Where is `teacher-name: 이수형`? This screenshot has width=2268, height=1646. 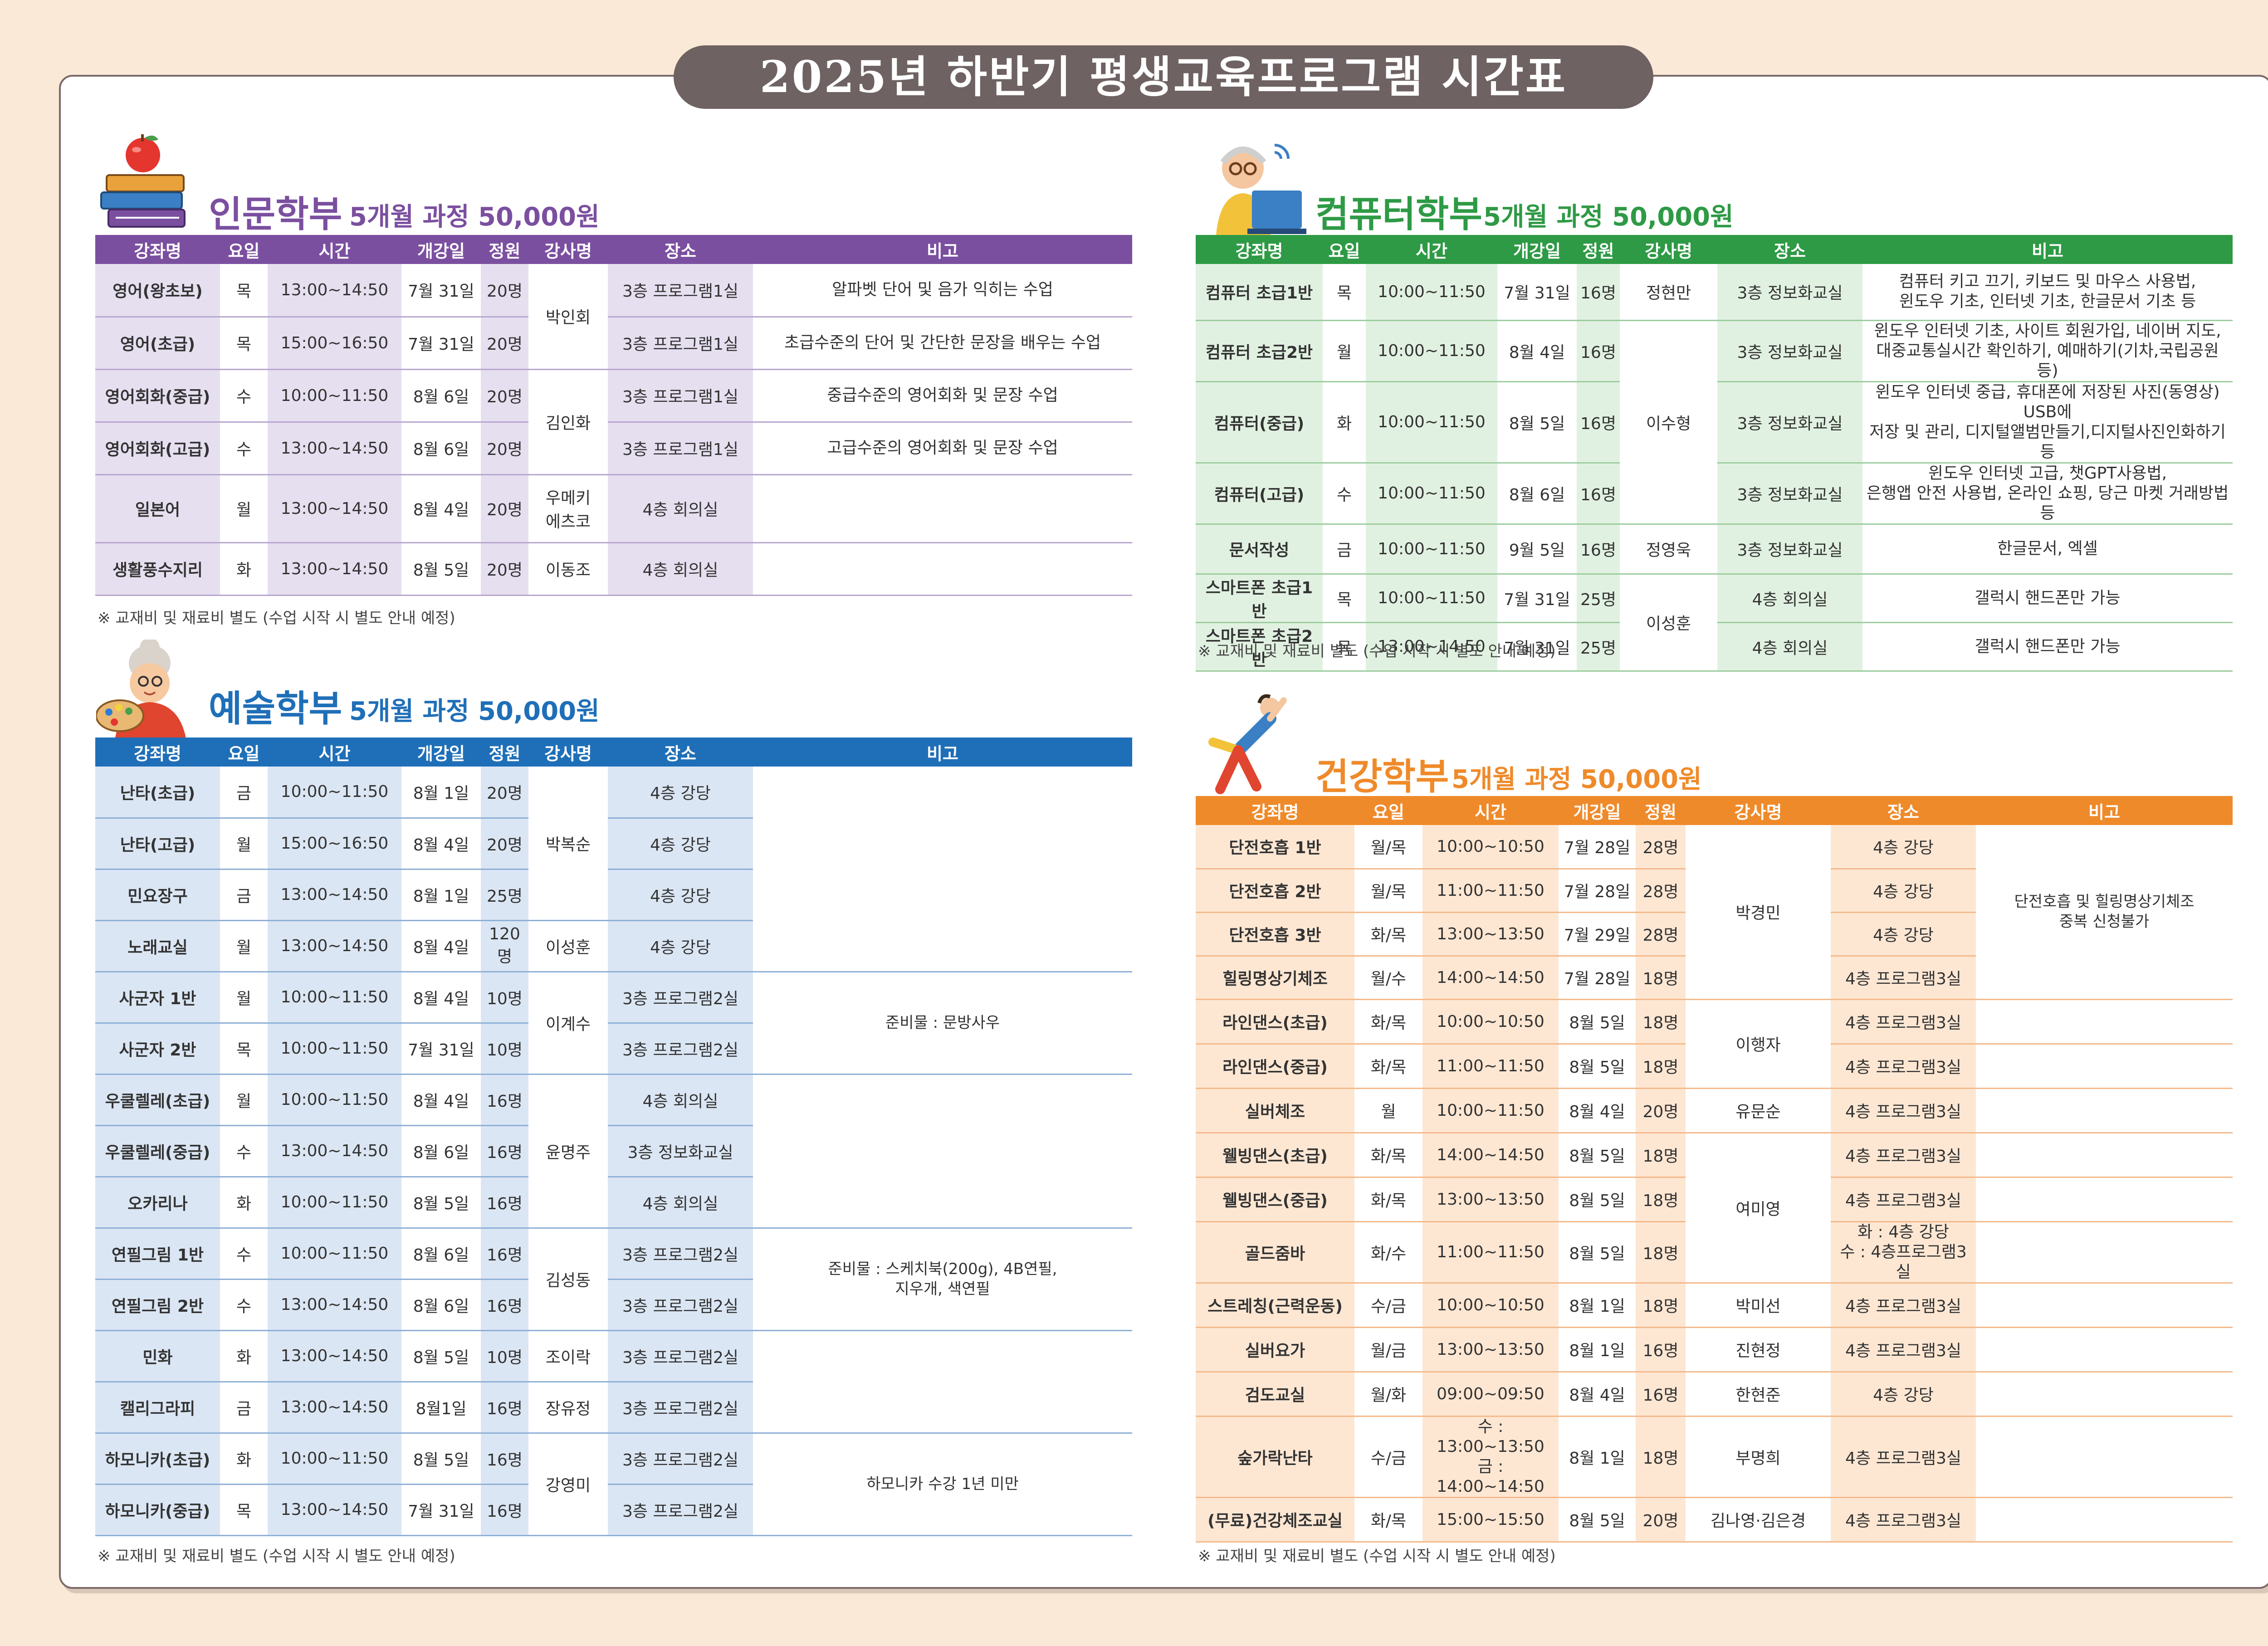
teacher-name: 이수형 is located at coordinates (1668, 422).